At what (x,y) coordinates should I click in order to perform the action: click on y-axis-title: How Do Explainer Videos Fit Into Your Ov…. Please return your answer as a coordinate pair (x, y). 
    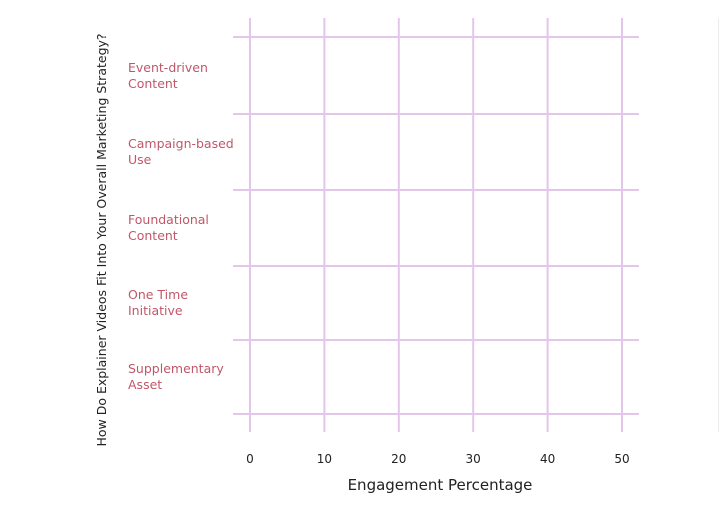
    Looking at the image, I should click on (101, 239).